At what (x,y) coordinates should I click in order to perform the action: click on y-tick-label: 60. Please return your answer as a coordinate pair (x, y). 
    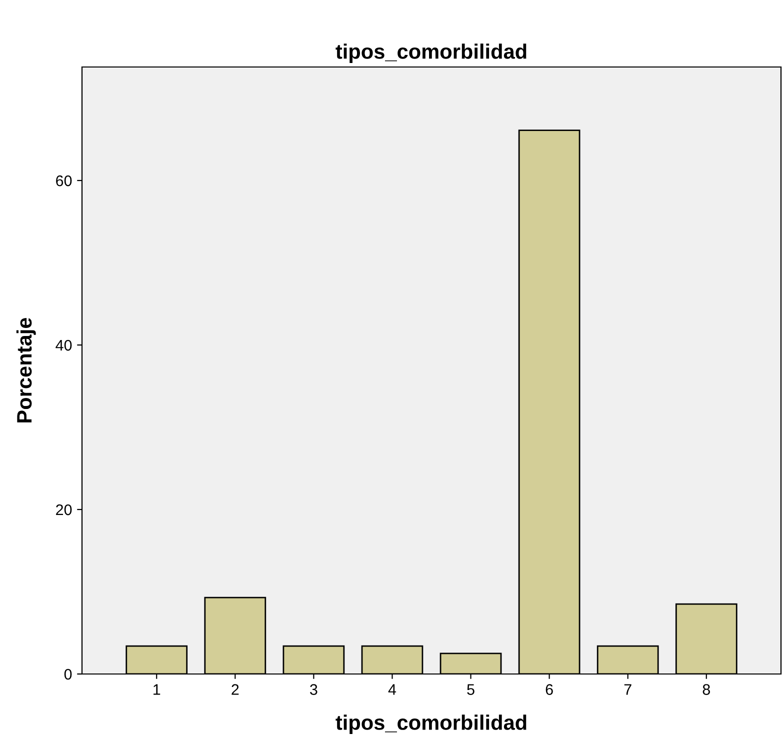
    Looking at the image, I should click on (64, 180).